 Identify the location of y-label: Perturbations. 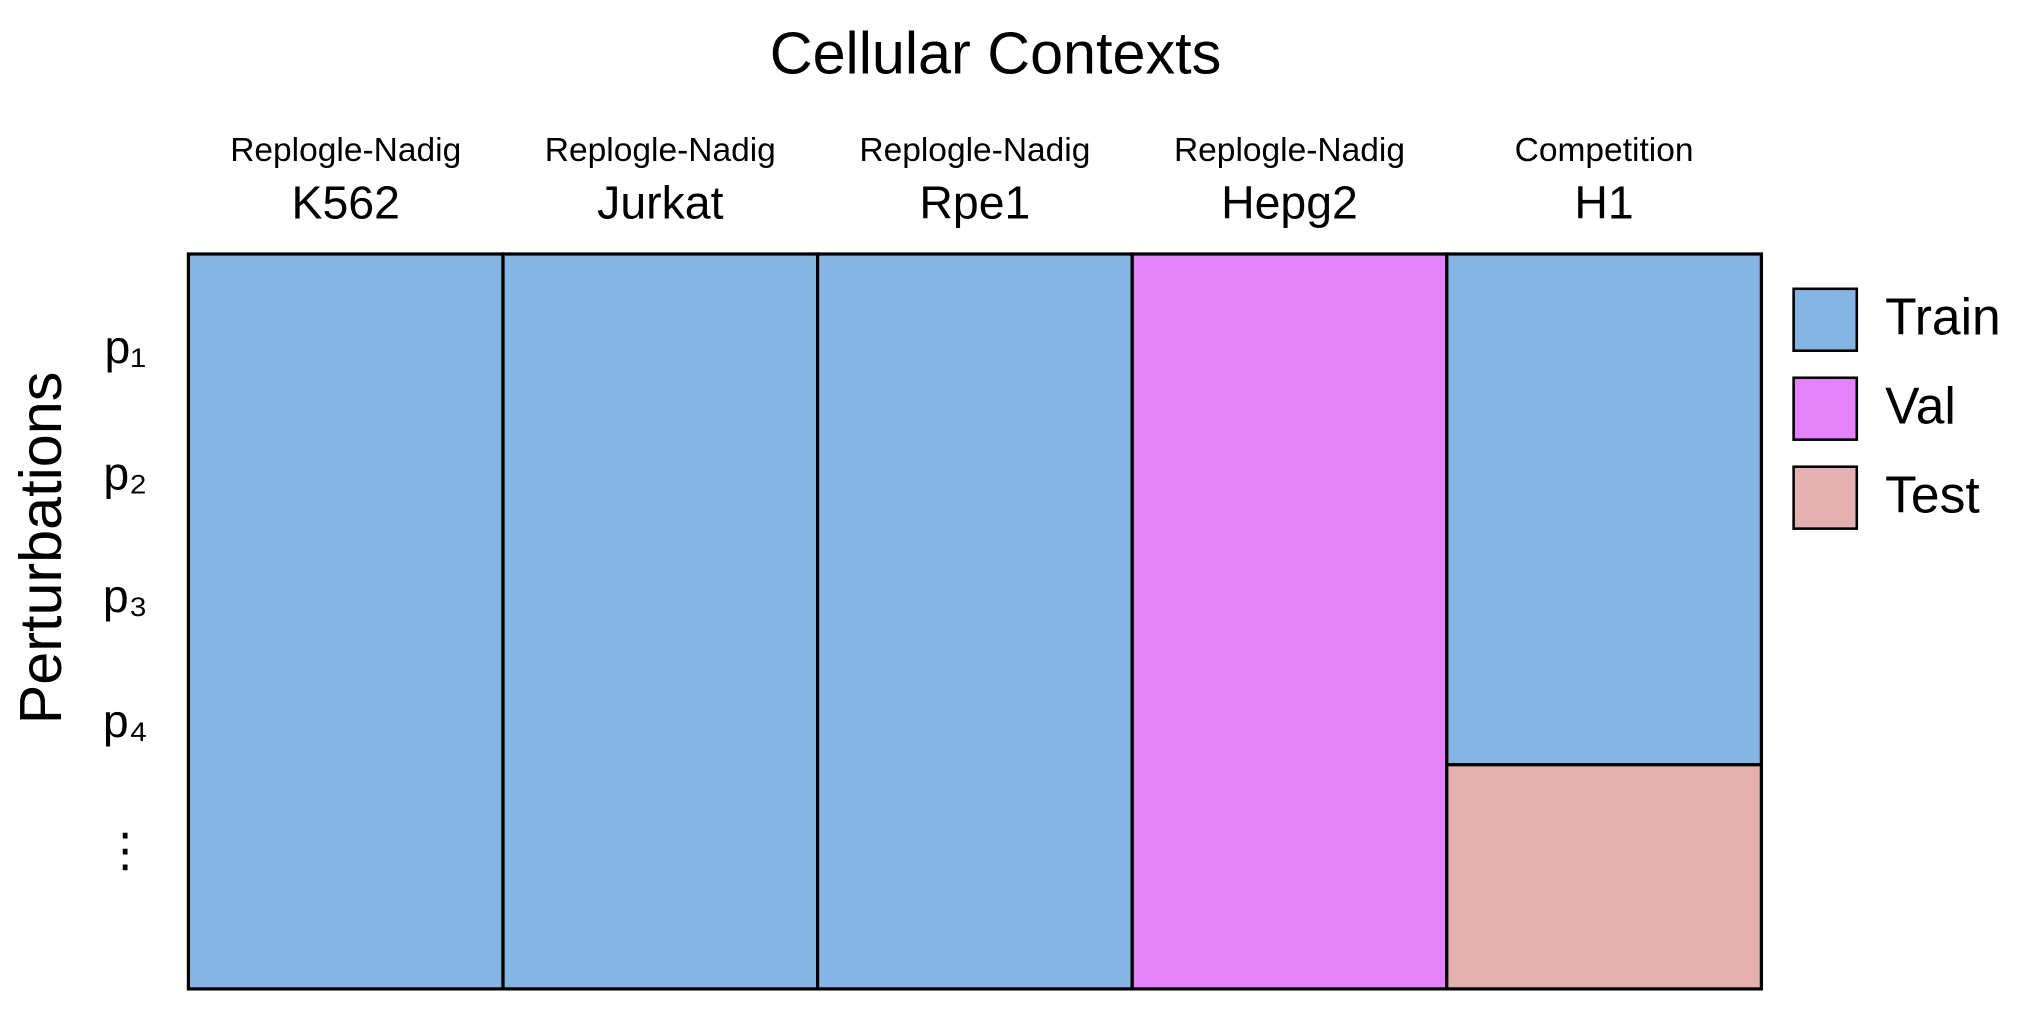
(40, 548).